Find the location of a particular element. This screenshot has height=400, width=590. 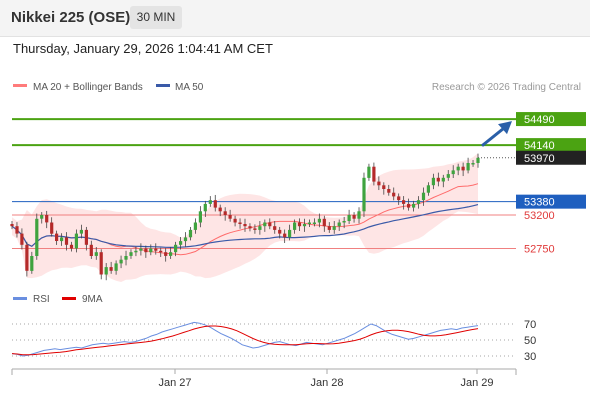

x-tick-label-1: Jan 28 is located at coordinates (326, 383).